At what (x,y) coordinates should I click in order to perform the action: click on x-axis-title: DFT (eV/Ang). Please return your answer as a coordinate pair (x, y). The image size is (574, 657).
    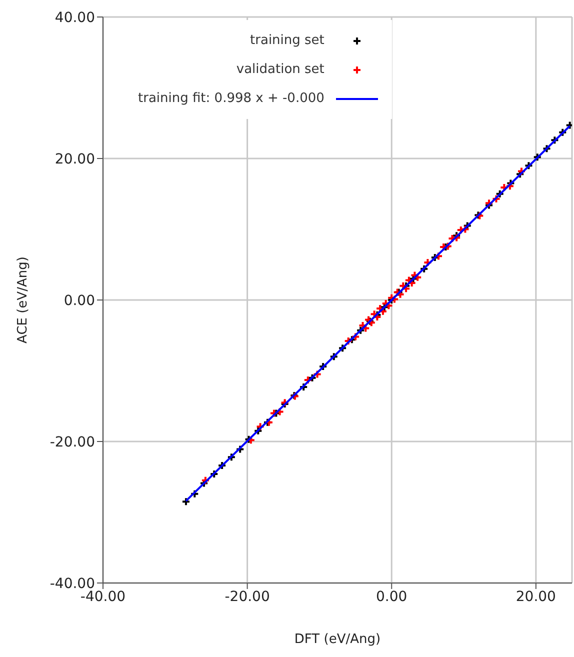
    Looking at the image, I should click on (337, 639).